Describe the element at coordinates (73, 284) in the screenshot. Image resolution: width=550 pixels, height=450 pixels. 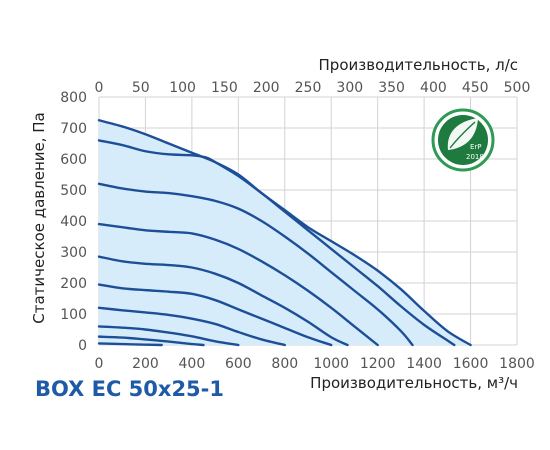
I see `y-tick-label: 200` at that location.